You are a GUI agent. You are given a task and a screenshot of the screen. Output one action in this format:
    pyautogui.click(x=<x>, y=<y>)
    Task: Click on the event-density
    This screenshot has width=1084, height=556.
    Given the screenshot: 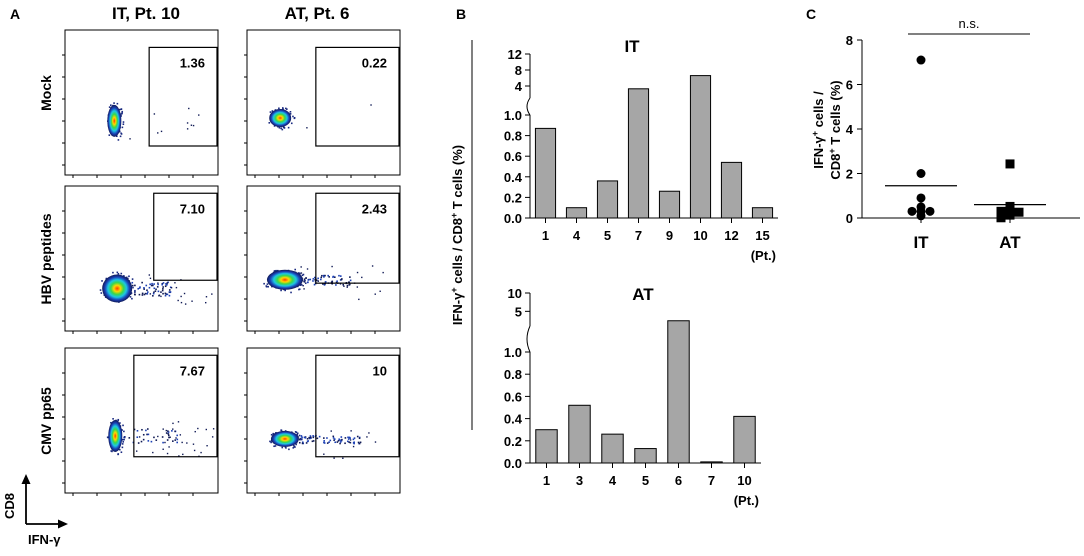 What is the action you would take?
    pyautogui.click(x=284, y=438)
    